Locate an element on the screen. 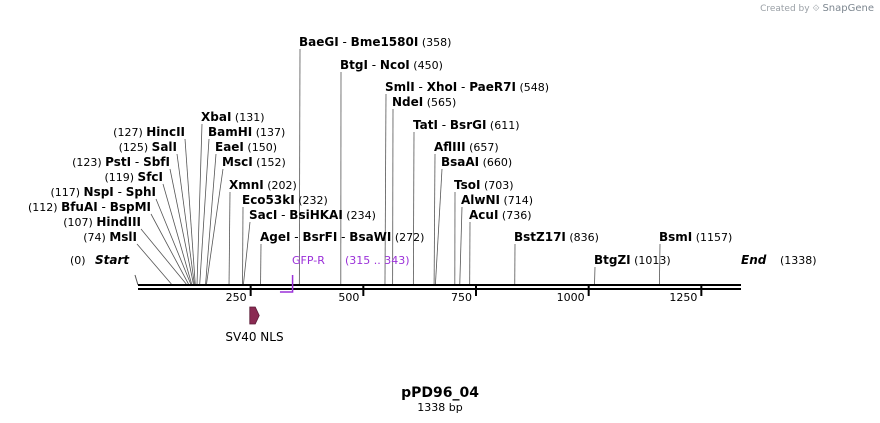 This screenshot has height=423, width=880. restriction-site-label: NdeI (565) is located at coordinates (424, 102).